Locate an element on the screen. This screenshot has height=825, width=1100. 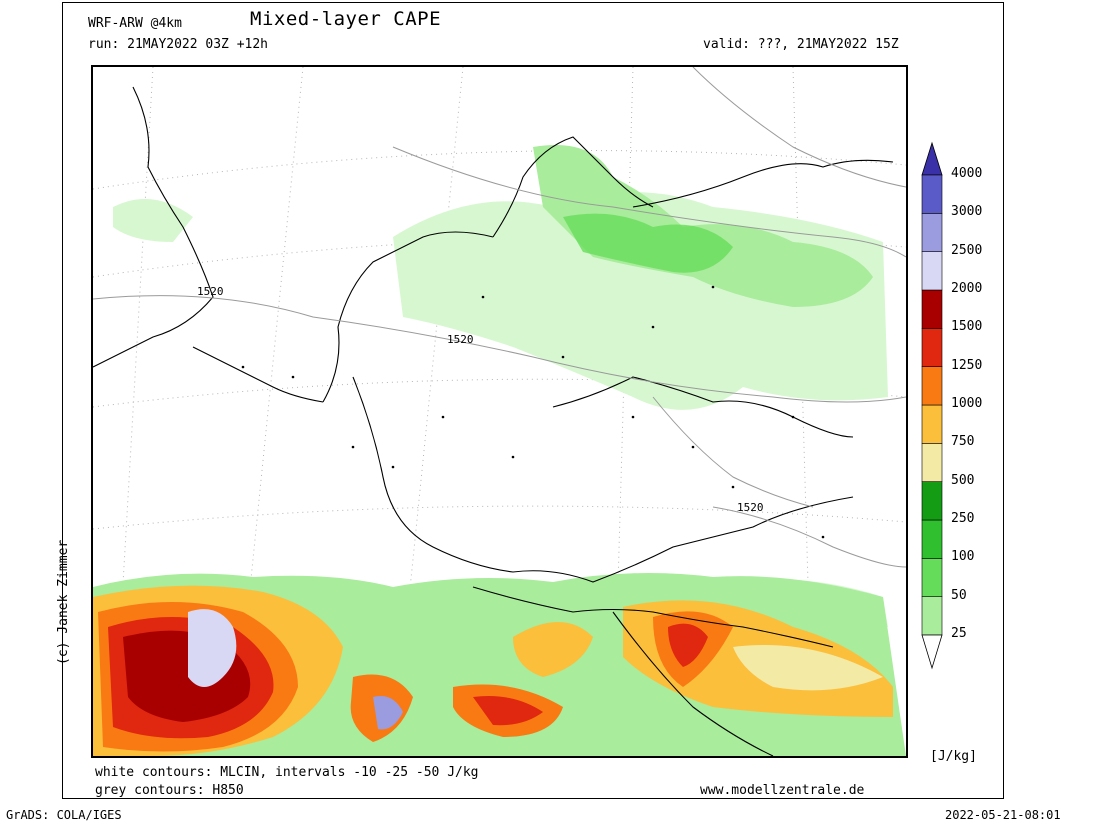
chart-title: Mixed-layer CAPE is located at coordinates (346, 19).